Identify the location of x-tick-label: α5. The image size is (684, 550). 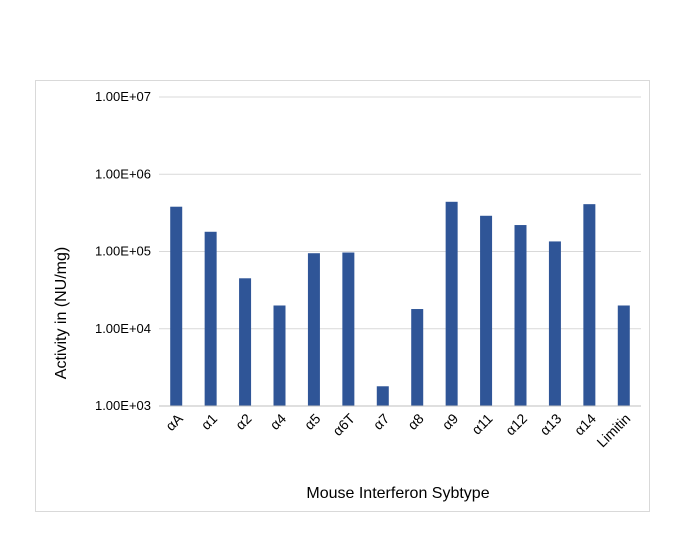
(312, 421).